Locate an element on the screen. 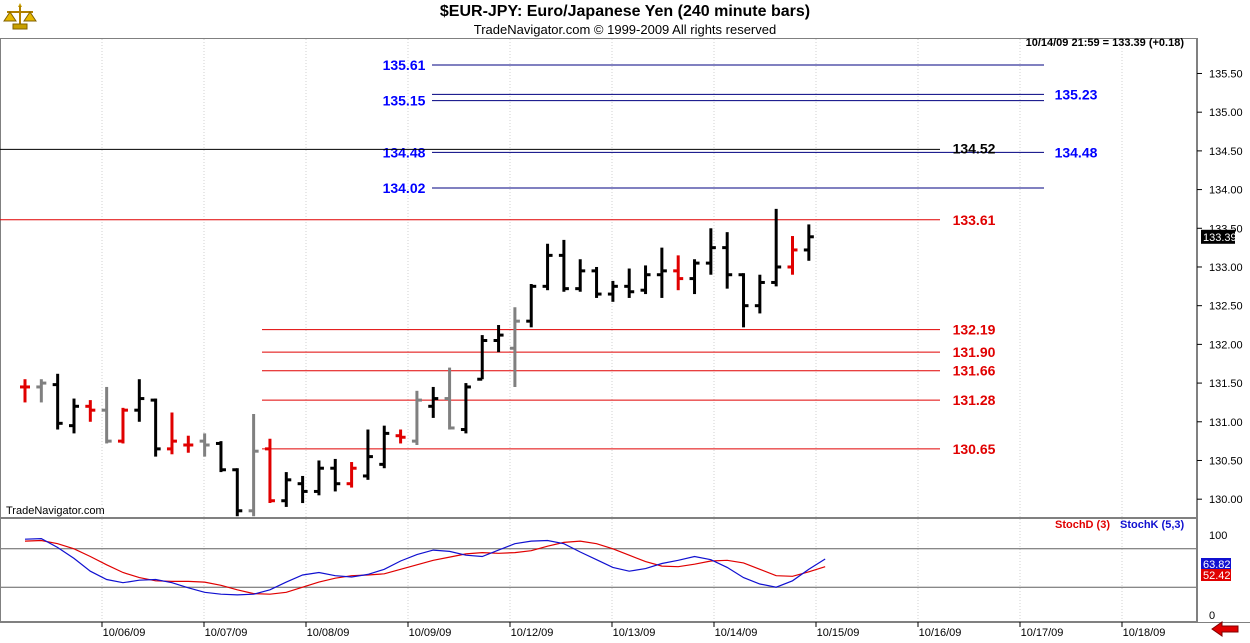 This screenshot has height=643, width=1250. y-tick-label: 131.50 is located at coordinates (1226, 384).